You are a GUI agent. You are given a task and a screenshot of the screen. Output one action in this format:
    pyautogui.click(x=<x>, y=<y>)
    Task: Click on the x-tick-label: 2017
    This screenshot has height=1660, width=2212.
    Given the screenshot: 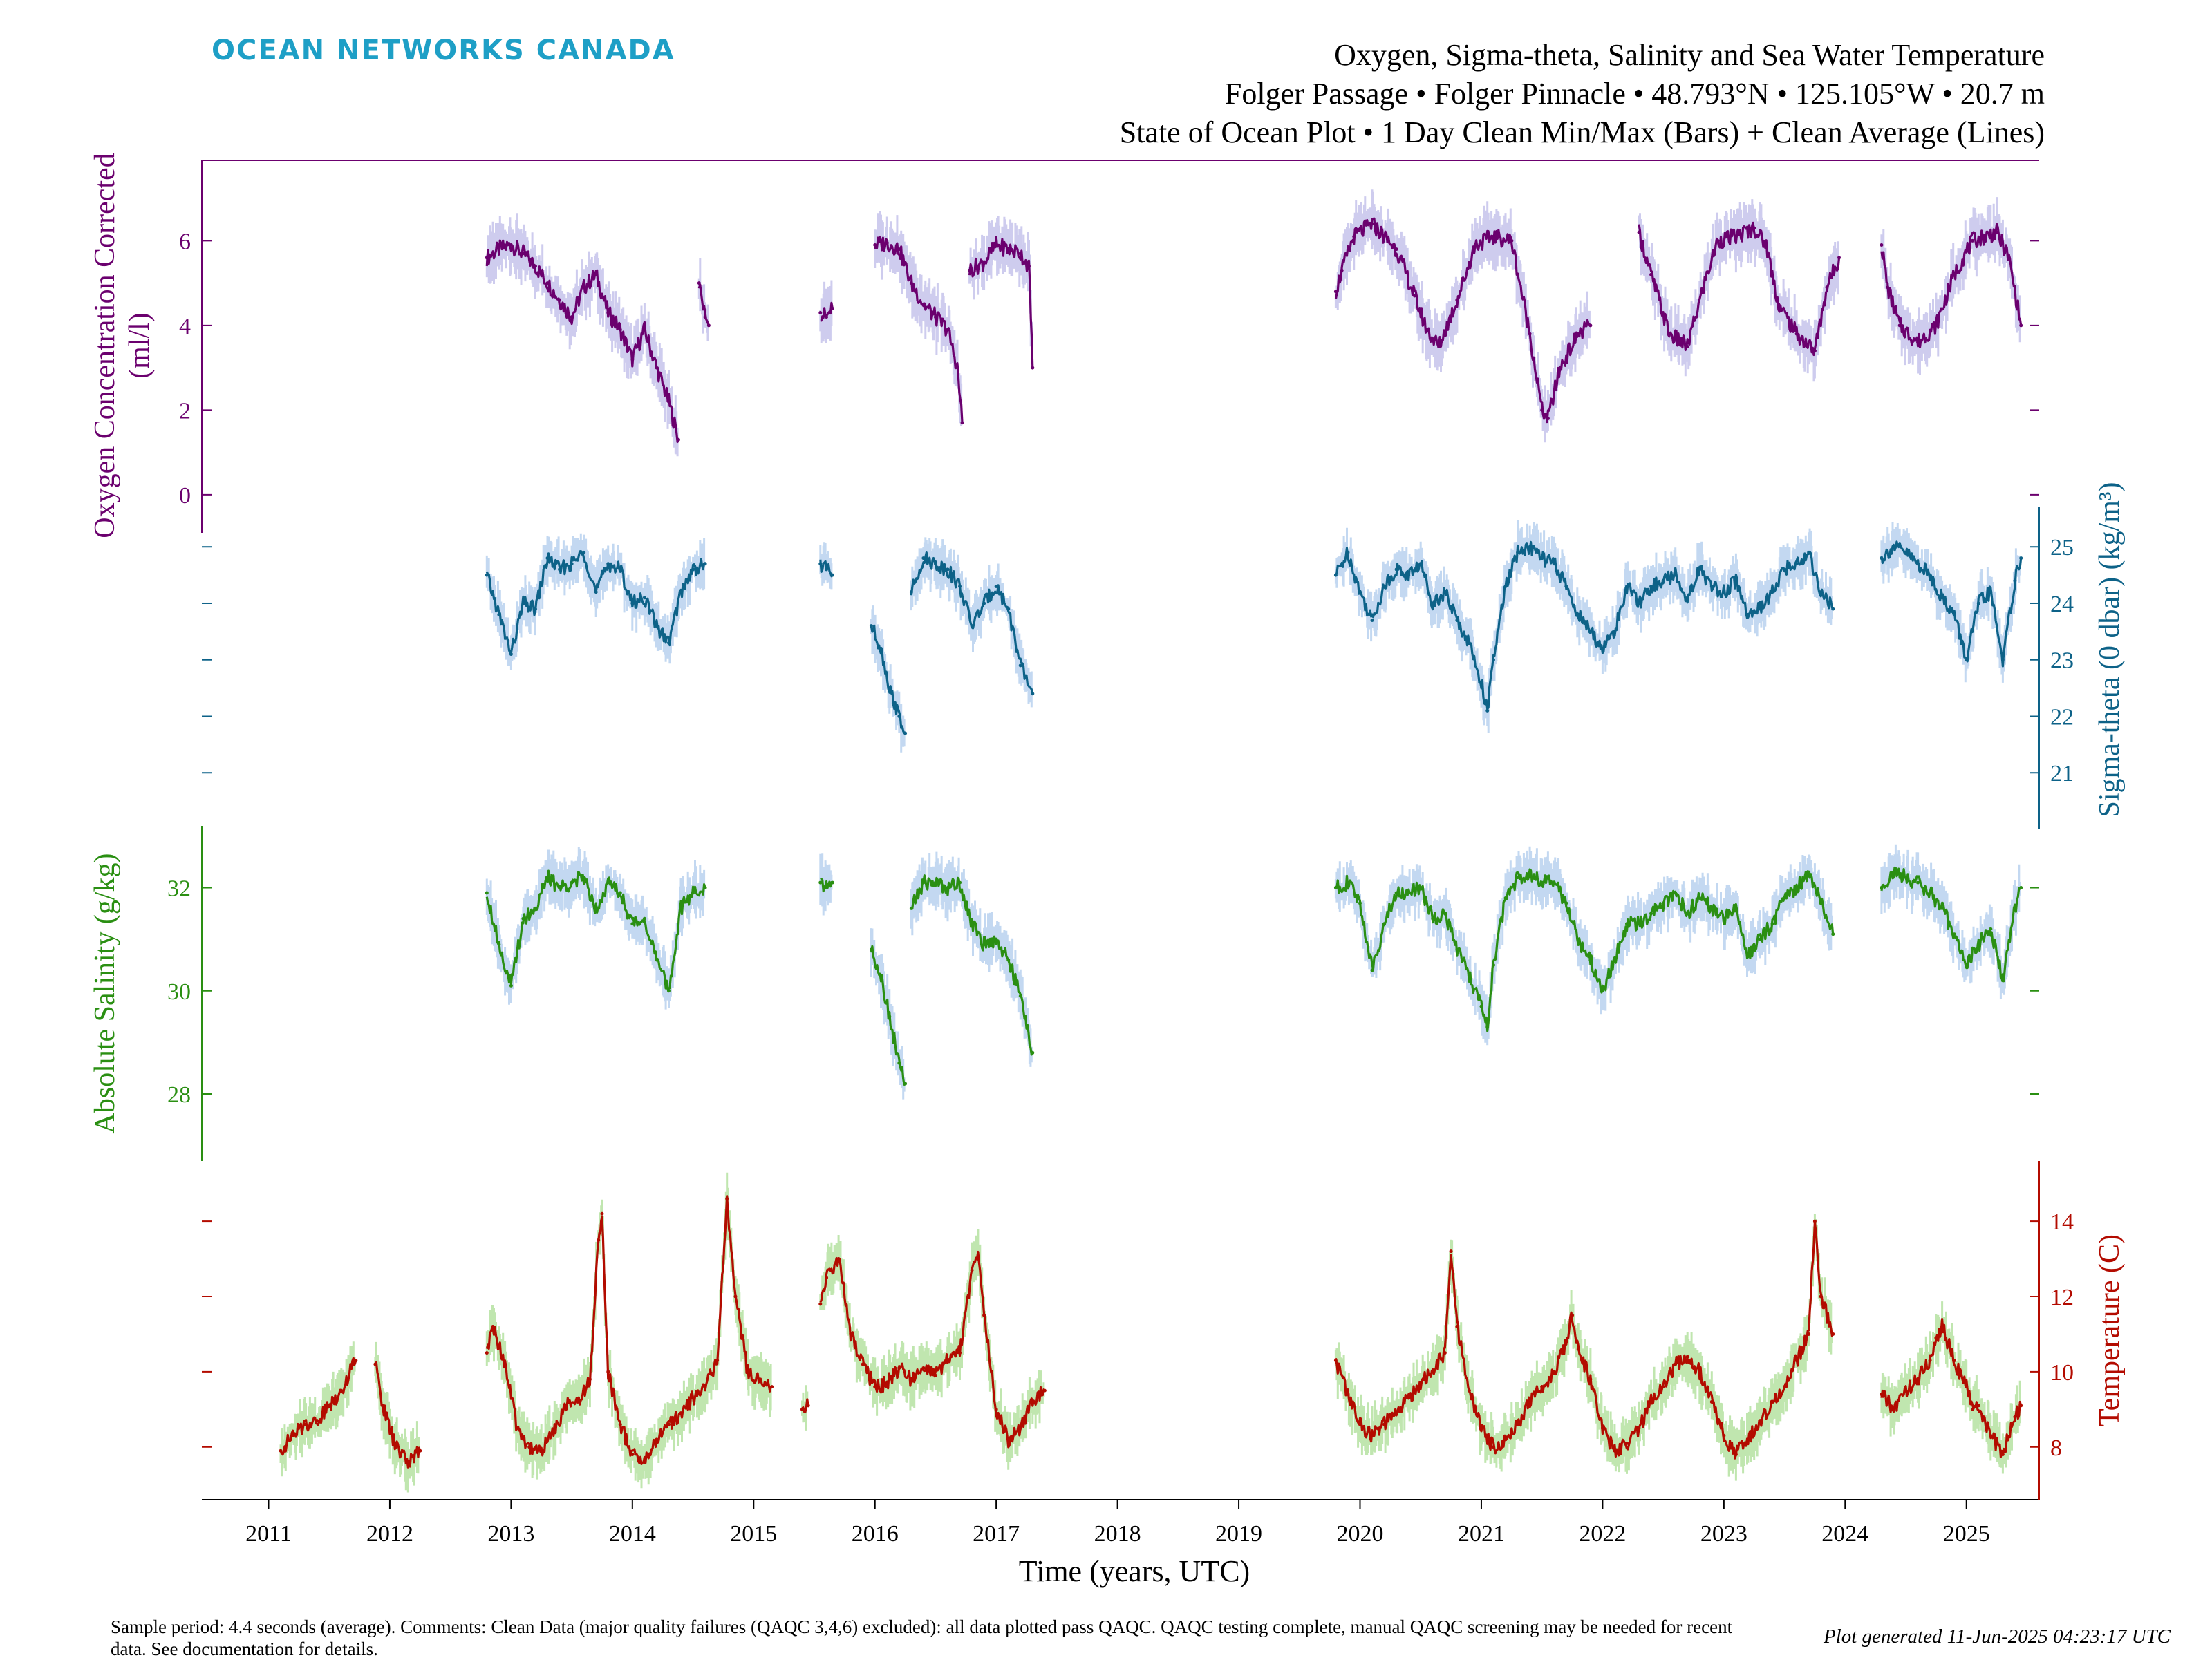 What is the action you would take?
    pyautogui.click(x=997, y=1534)
    